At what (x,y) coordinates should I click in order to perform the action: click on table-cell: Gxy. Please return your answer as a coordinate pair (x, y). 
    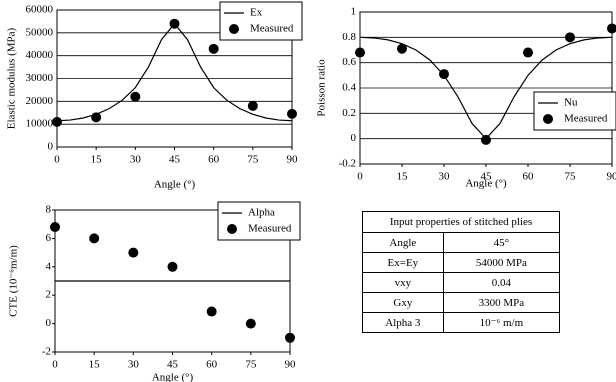
    Looking at the image, I should click on (403, 302).